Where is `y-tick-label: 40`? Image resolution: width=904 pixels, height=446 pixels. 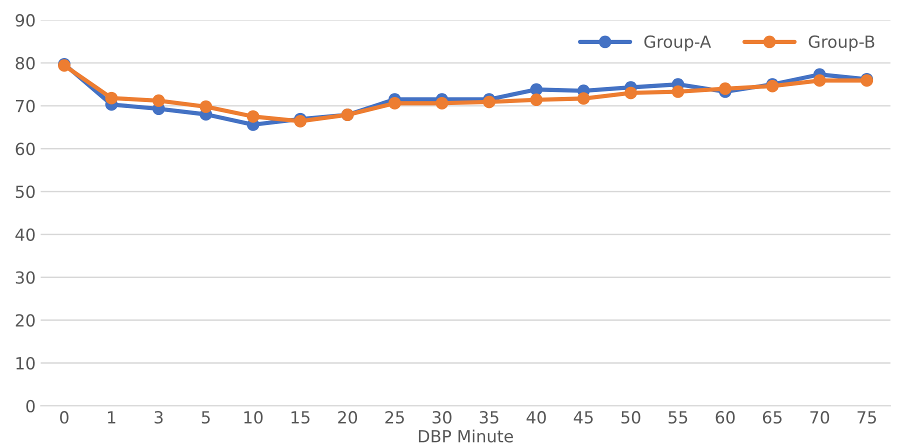 y-tick-label: 40 is located at coordinates (25, 234).